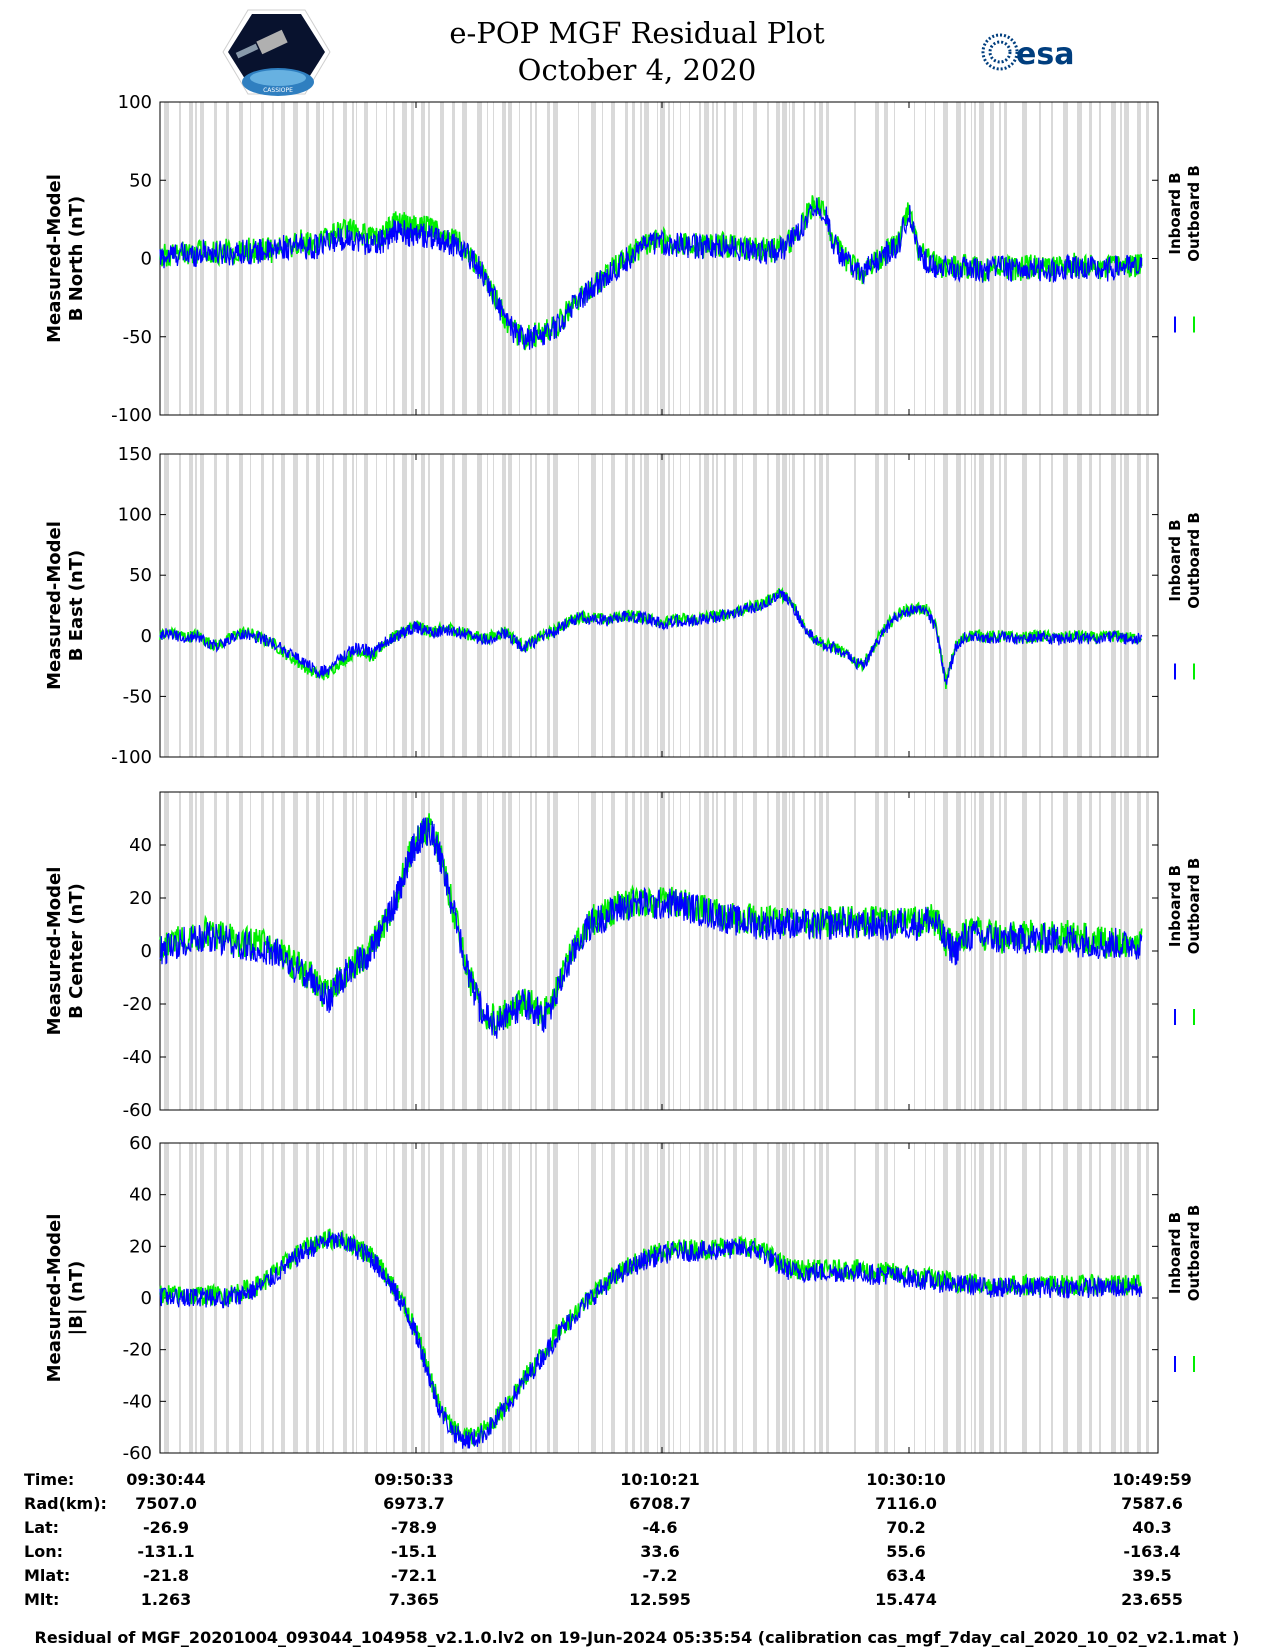 This screenshot has height=1650, width=1275. Describe the element at coordinates (1194, 906) in the screenshot. I see `legend-outboard-label: Outboard B` at that location.